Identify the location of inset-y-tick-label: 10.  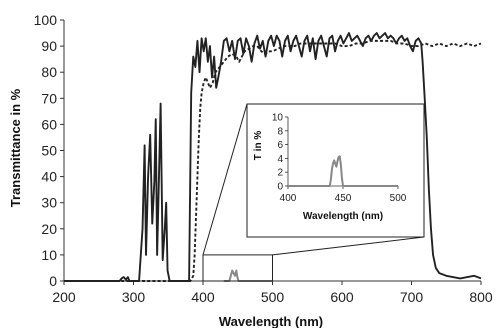
(278, 118).